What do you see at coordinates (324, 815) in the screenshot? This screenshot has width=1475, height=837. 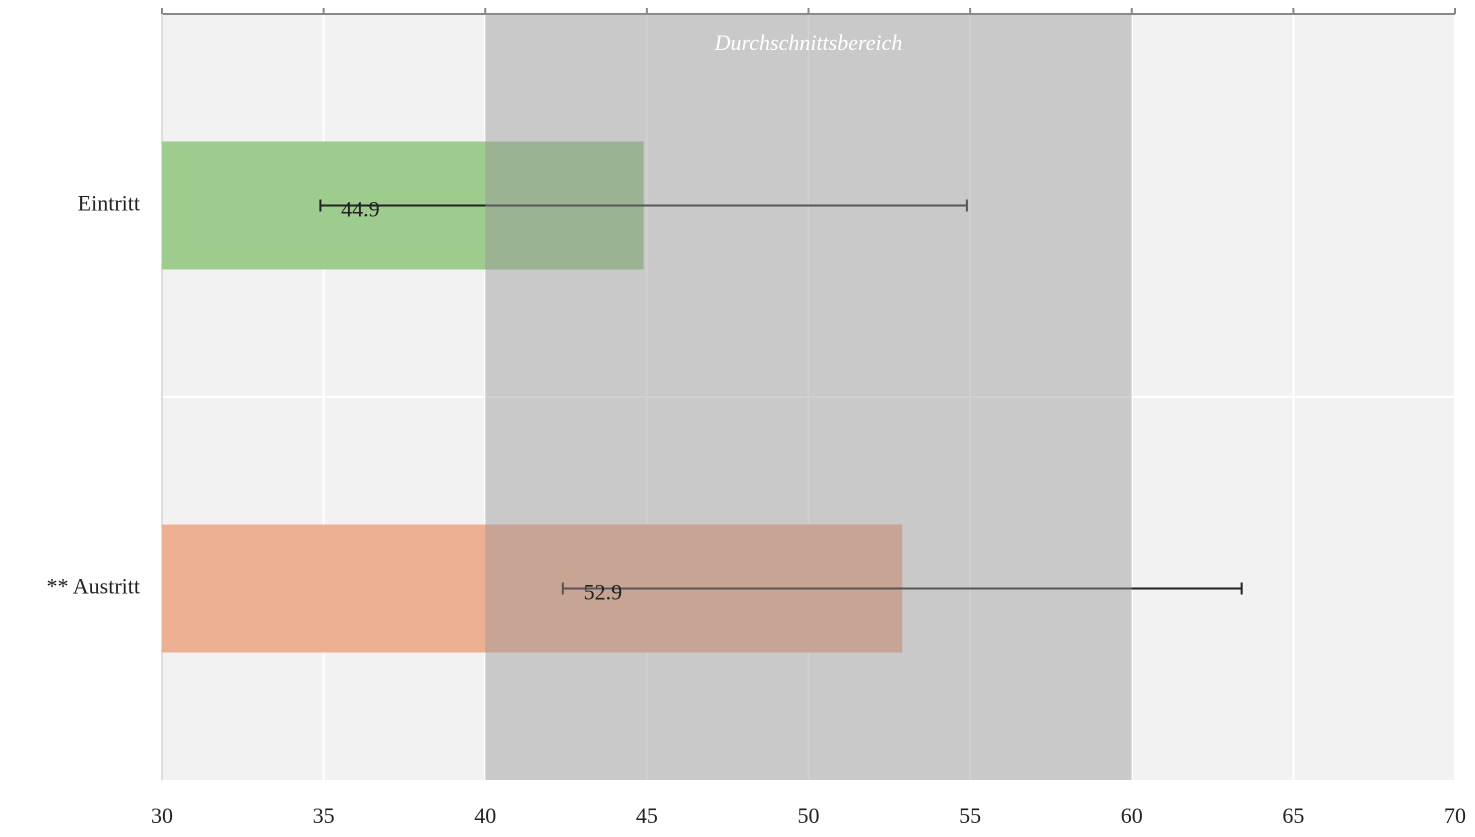 I see `x-tick-label: 35` at bounding box center [324, 815].